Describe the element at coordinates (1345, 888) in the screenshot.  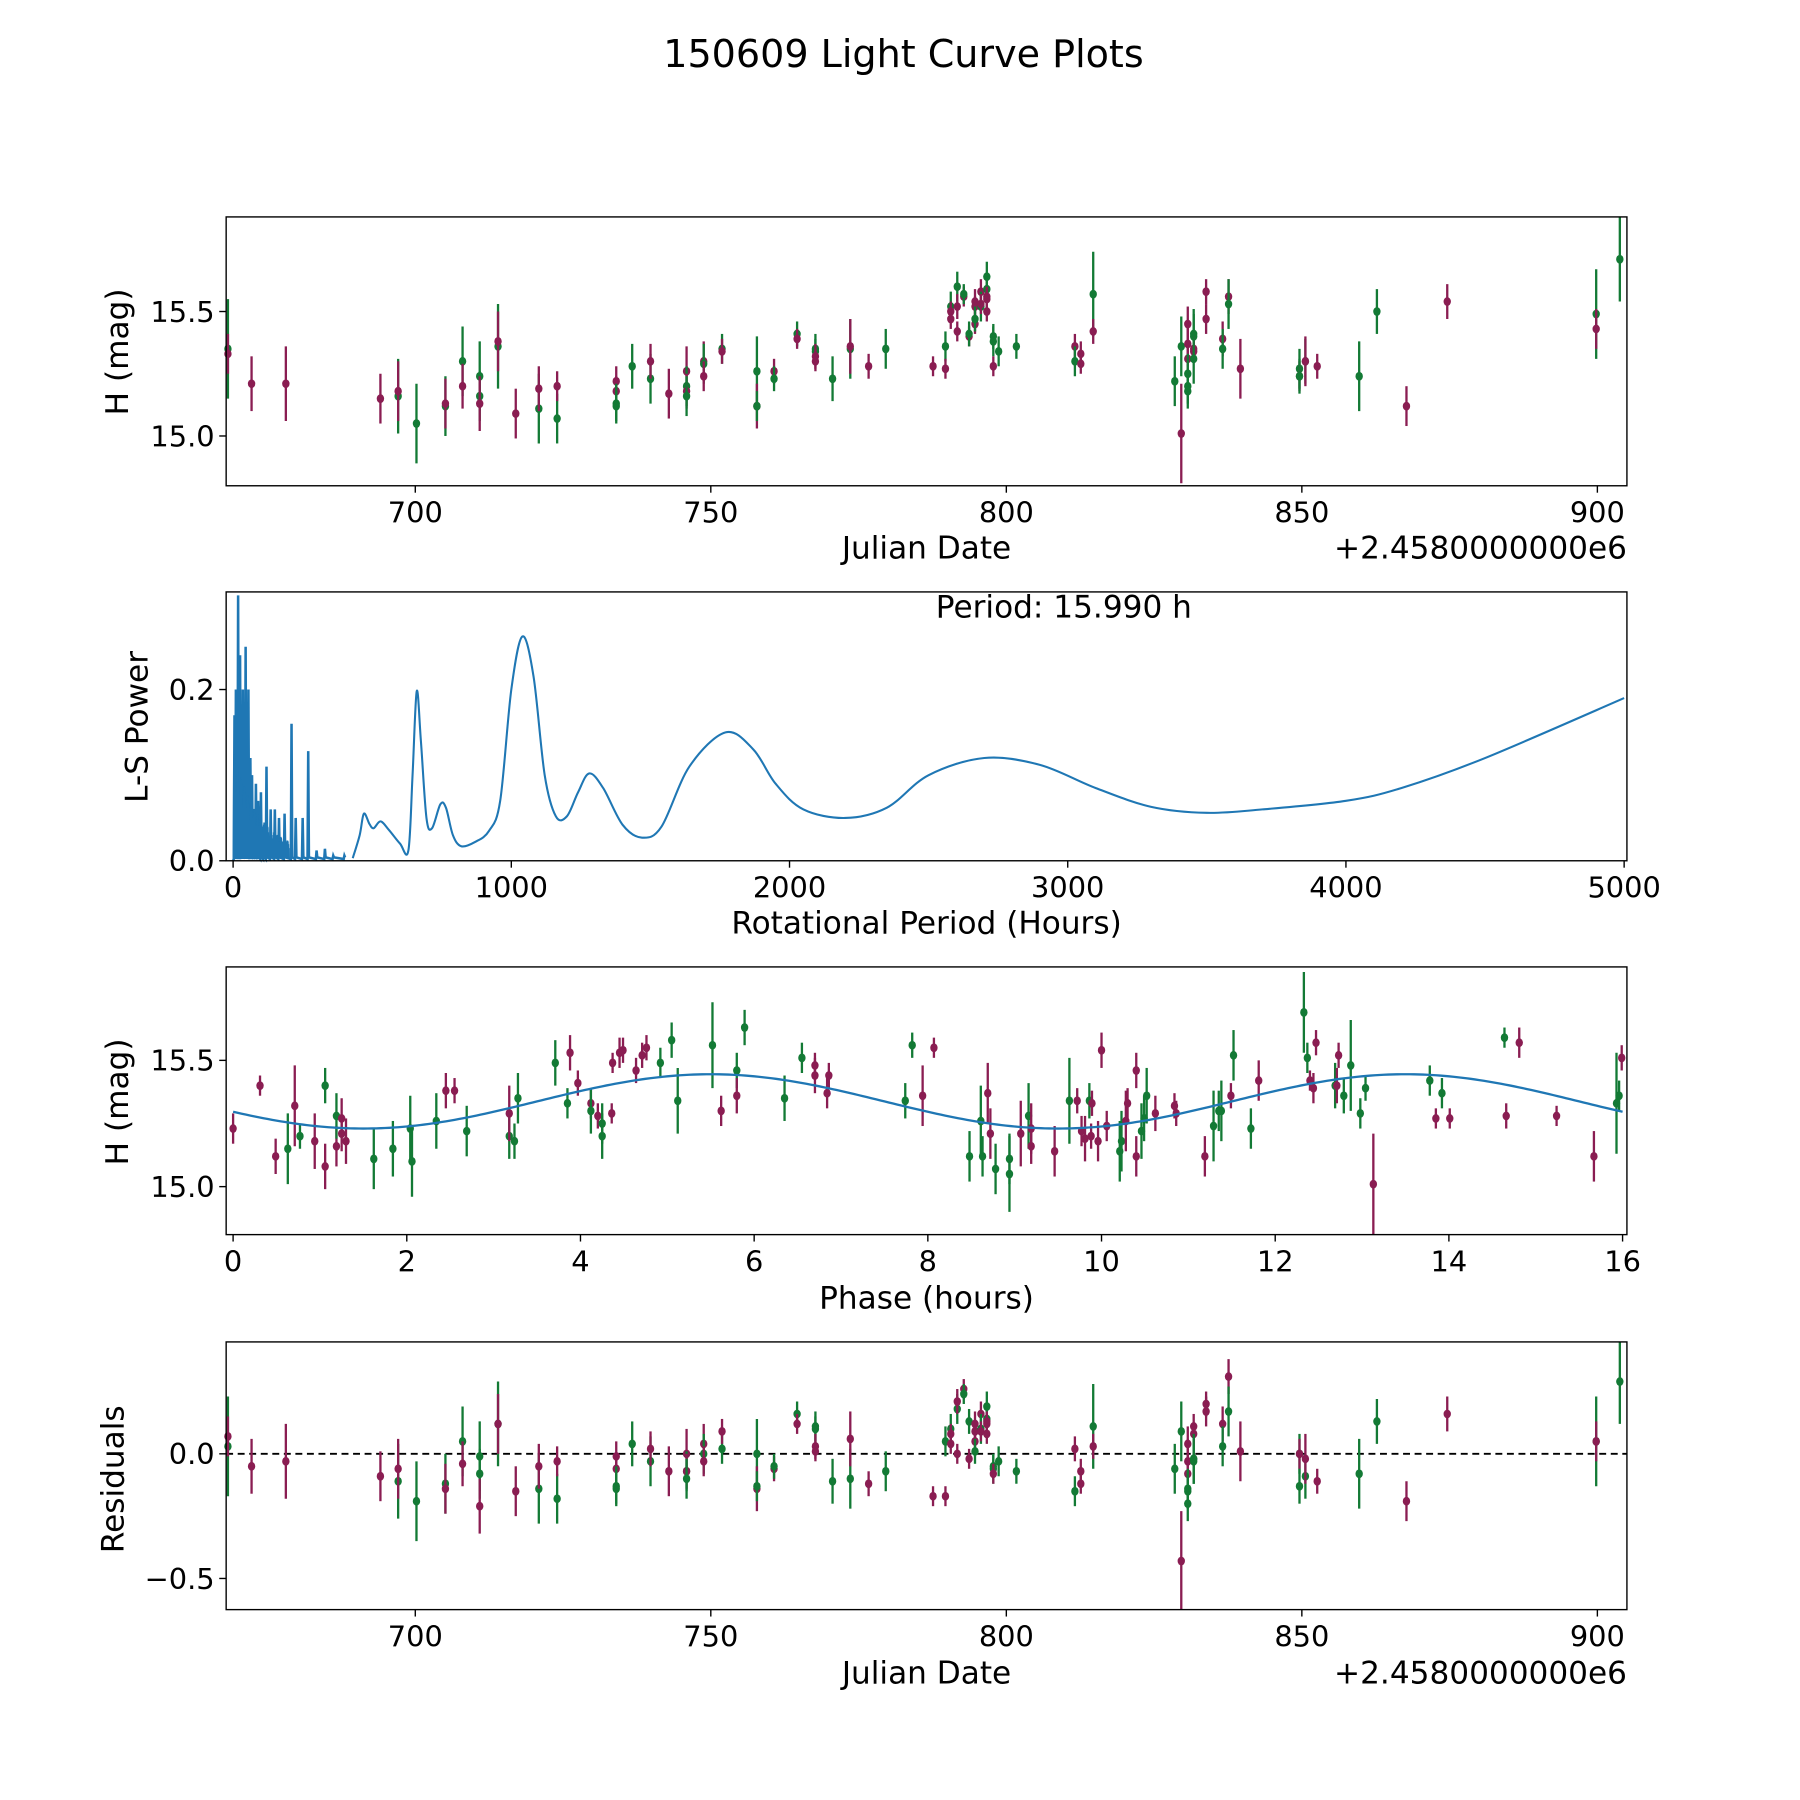
I see `x-tick-label: 4000` at that location.